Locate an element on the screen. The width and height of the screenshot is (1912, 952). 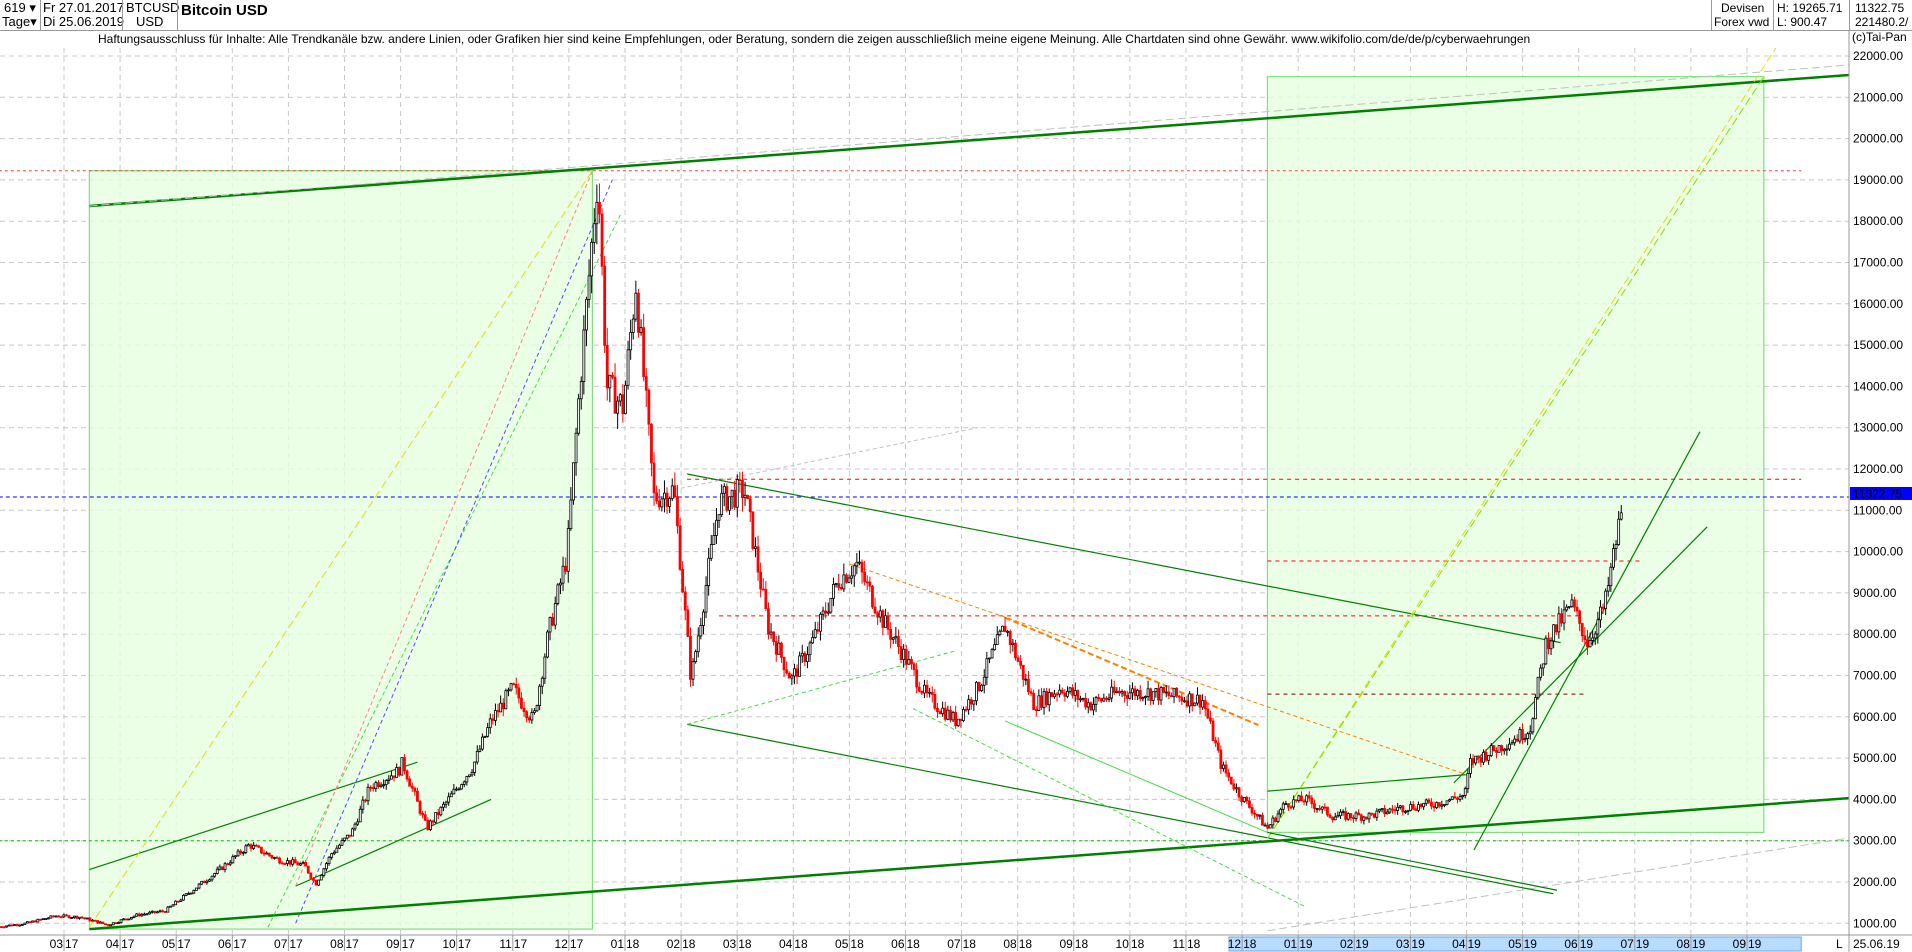
date-to: Di 25.06.2019 is located at coordinates (83, 21).